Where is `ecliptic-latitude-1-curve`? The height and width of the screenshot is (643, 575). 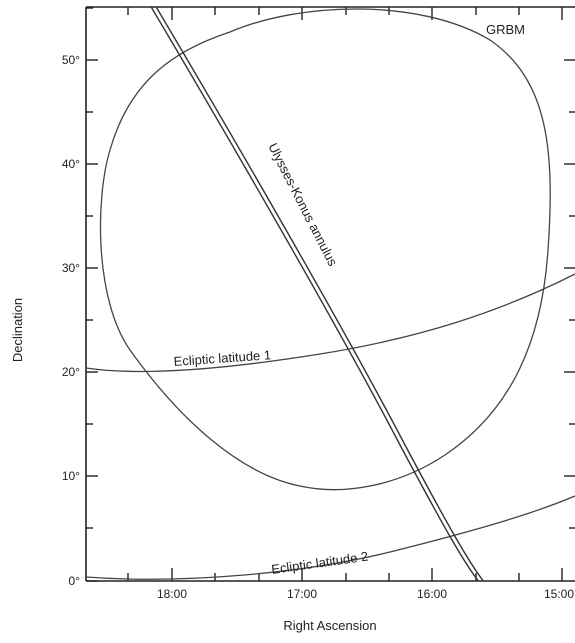
ecliptic-latitude-1-curve is located at coordinates (330, 323).